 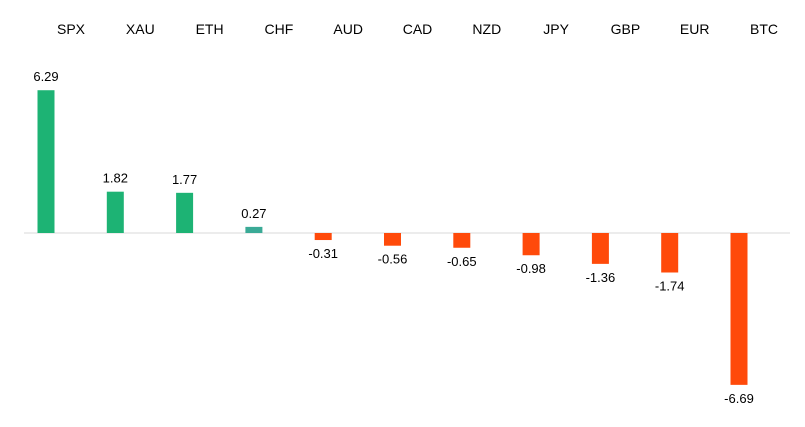 What do you see at coordinates (323, 237) in the screenshot?
I see `bar-aud` at bounding box center [323, 237].